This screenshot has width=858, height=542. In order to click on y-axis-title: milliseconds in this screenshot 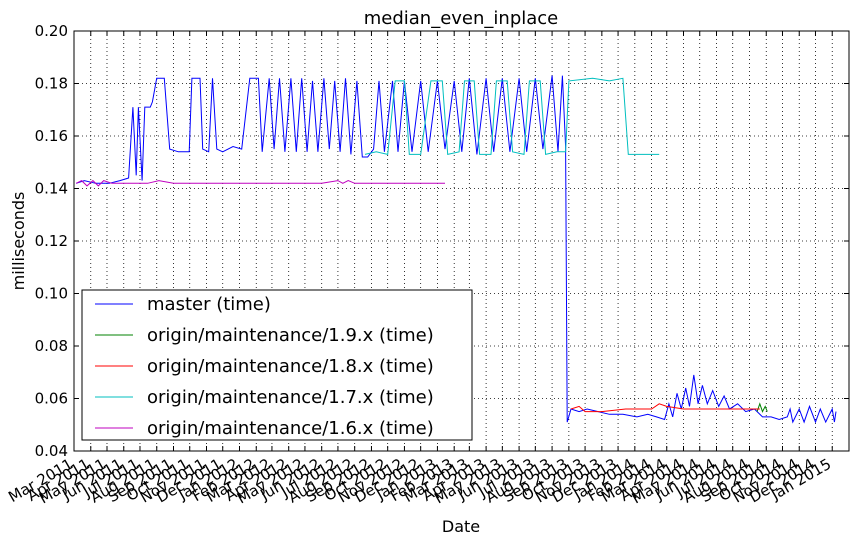, I will do `click(18, 241)`.